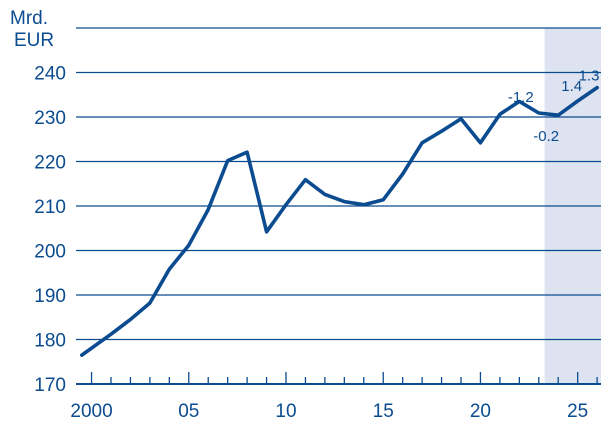 The width and height of the screenshot is (609, 425). I want to click on y-tick-label-210: 210, so click(50, 207).